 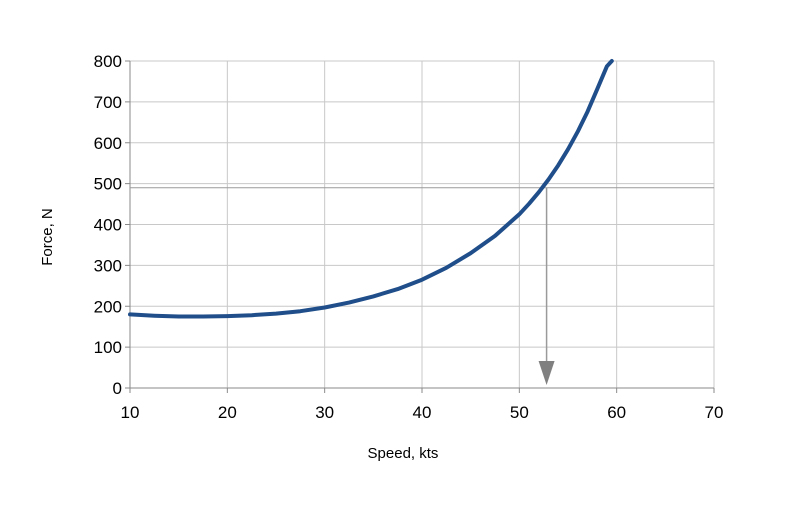 What do you see at coordinates (108, 306) in the screenshot?
I see `y-tick-label: 200` at bounding box center [108, 306].